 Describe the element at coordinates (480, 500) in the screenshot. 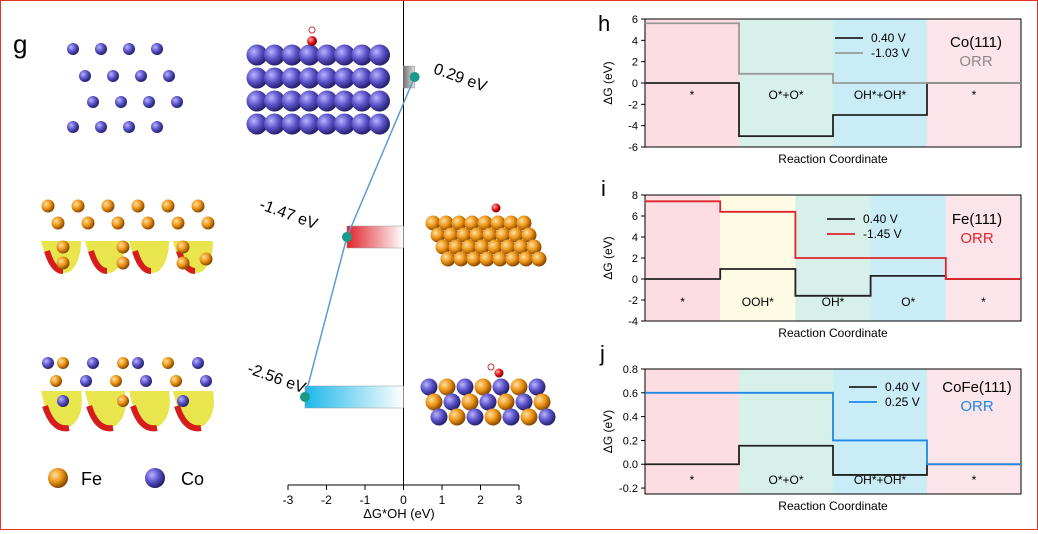

I see `panel-g-xtick-label: 2` at that location.